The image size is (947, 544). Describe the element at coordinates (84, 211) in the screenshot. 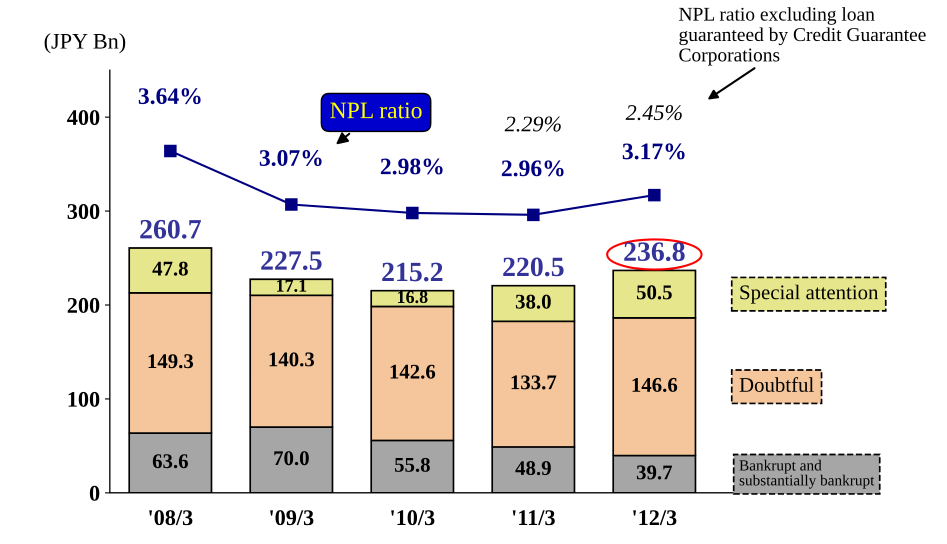

I see `y-tick-label: 300` at that location.